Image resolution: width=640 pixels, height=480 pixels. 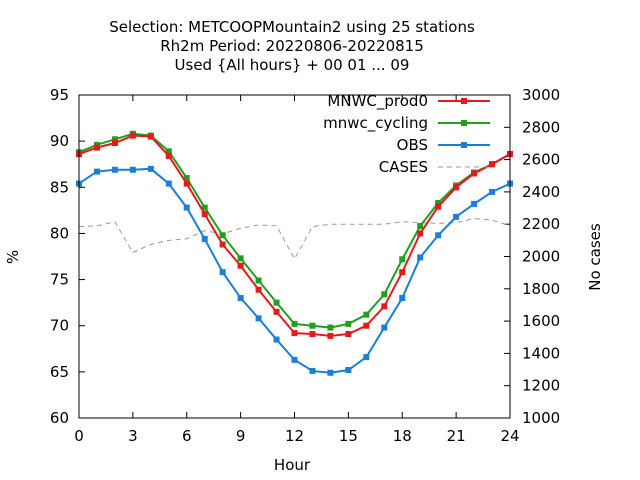 What do you see at coordinates (541, 257) in the screenshot?
I see `y2-tick-label: 2000` at bounding box center [541, 257].